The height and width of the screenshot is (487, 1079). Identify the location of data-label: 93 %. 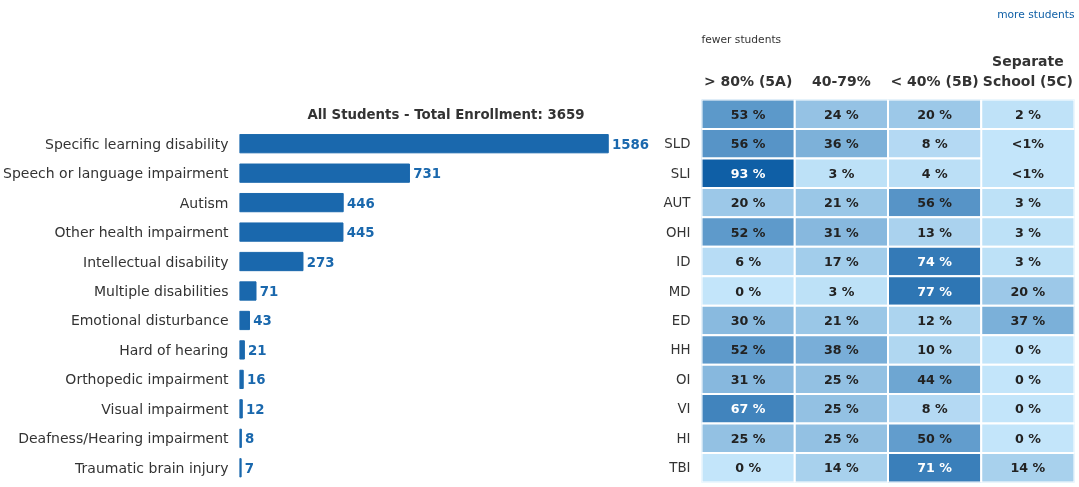
(748, 173).